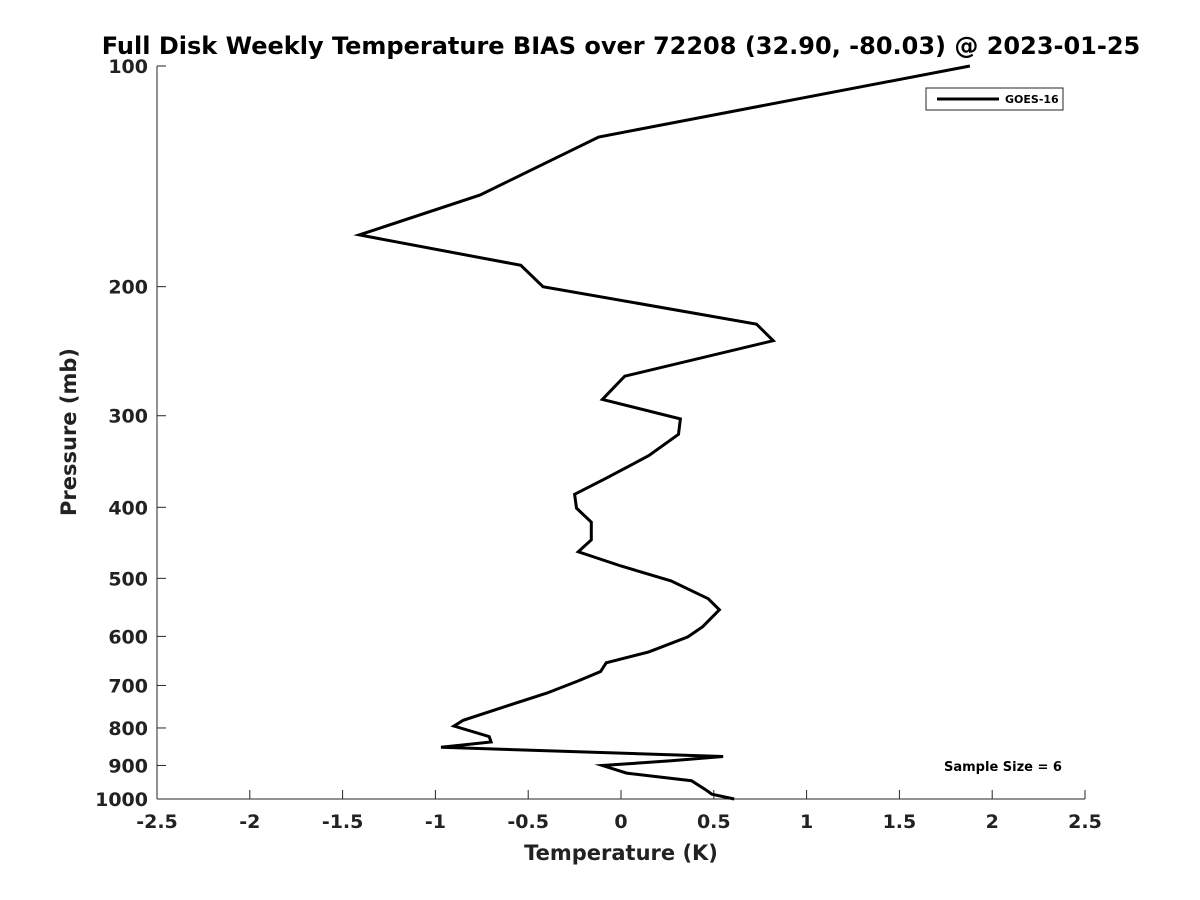  What do you see at coordinates (157, 822) in the screenshot?
I see `x-tick-label: -2.5` at bounding box center [157, 822].